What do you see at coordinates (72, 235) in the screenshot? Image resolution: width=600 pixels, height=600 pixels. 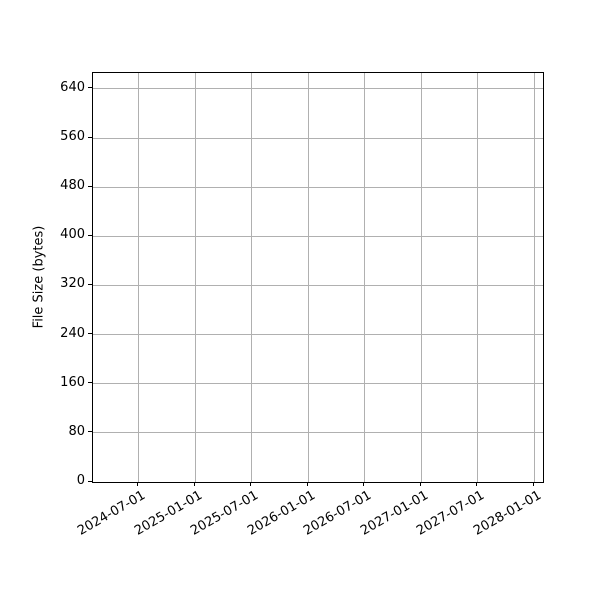 I see `y-tick-label: 400` at bounding box center [72, 235].